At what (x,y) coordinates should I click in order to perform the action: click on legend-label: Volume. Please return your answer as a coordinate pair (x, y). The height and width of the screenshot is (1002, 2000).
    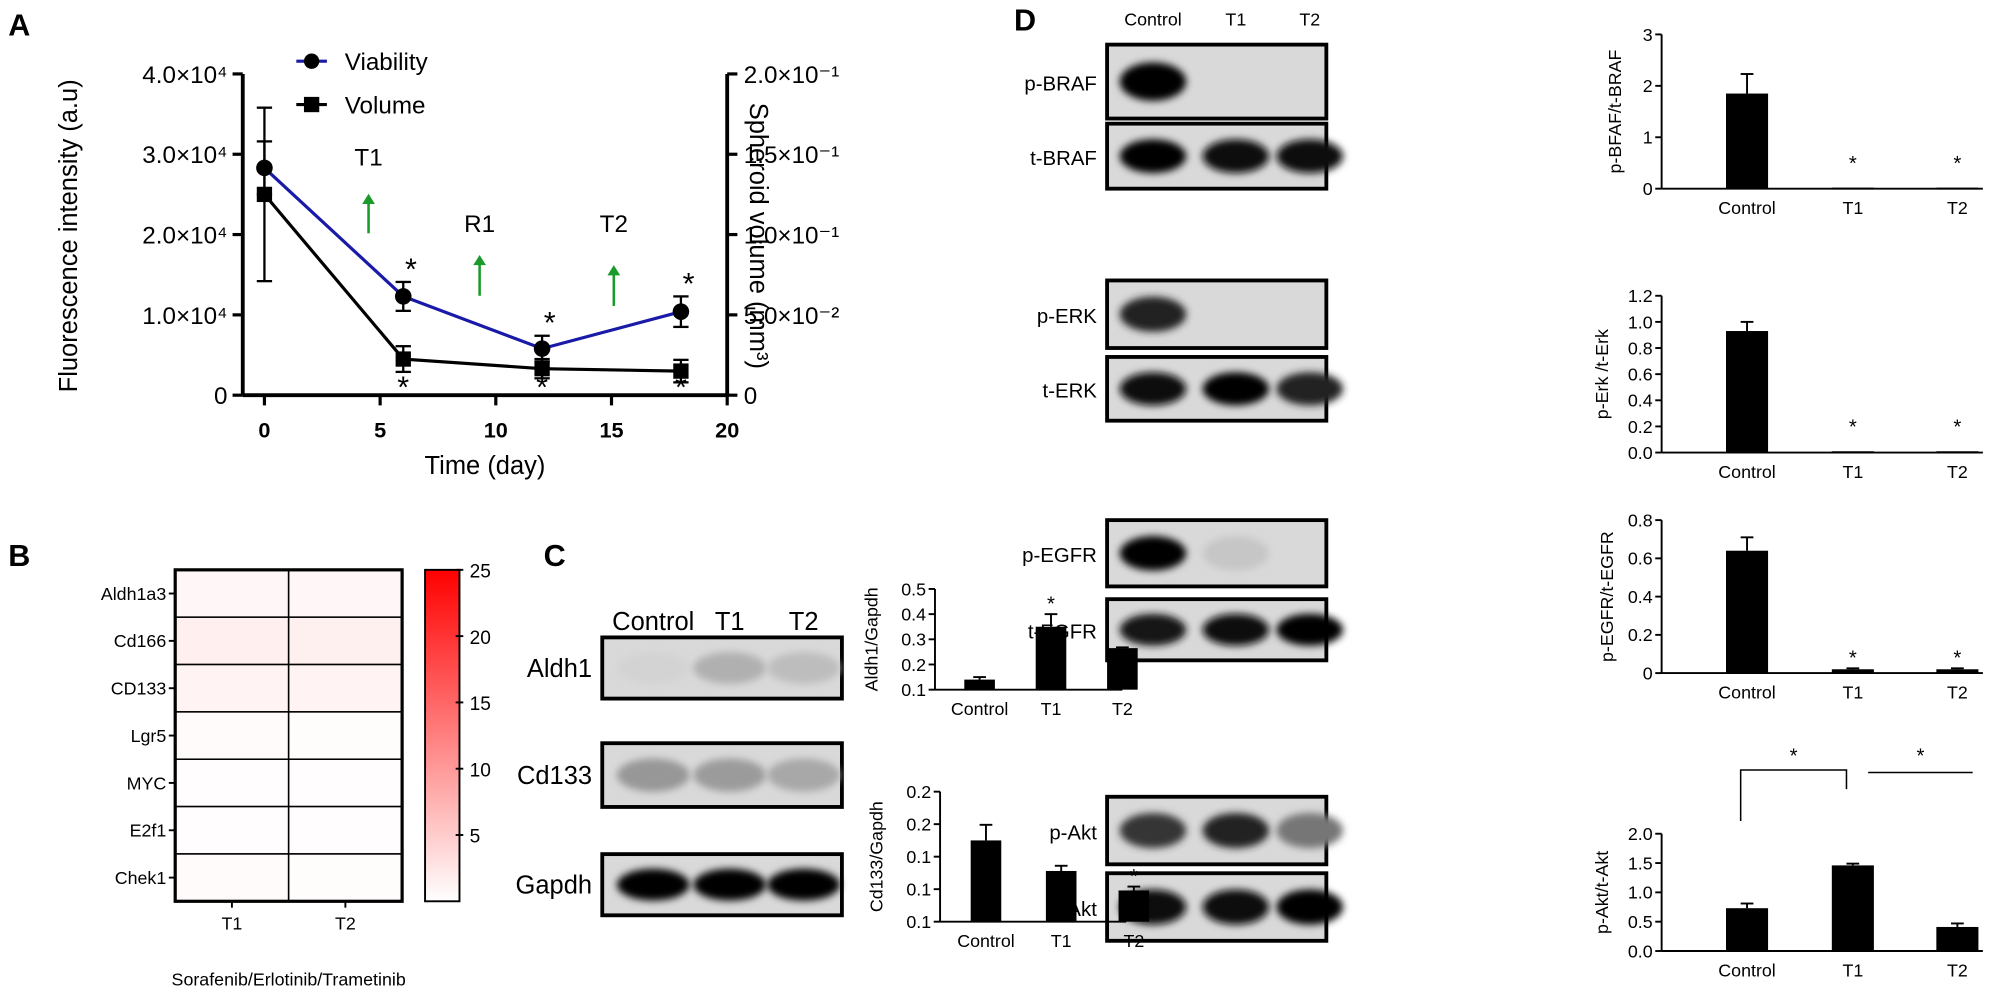
    Looking at the image, I should click on (385, 105).